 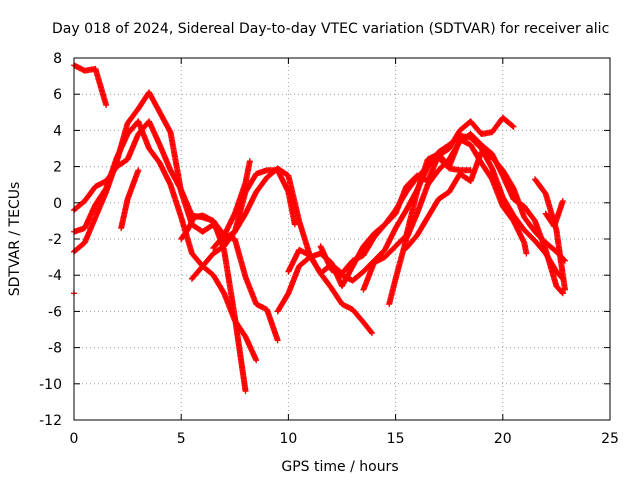 I want to click on y-tick-label: 0, so click(x=57, y=204).